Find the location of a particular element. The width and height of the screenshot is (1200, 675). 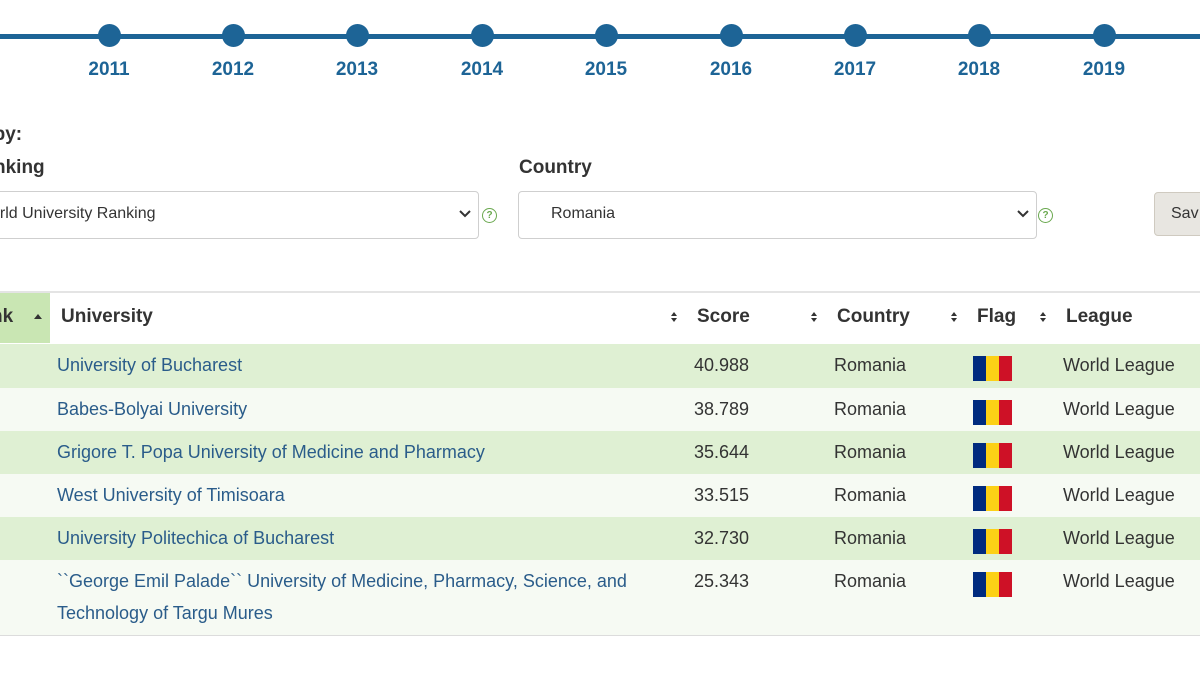

flag-column-header: Flag is located at coordinates (997, 316).